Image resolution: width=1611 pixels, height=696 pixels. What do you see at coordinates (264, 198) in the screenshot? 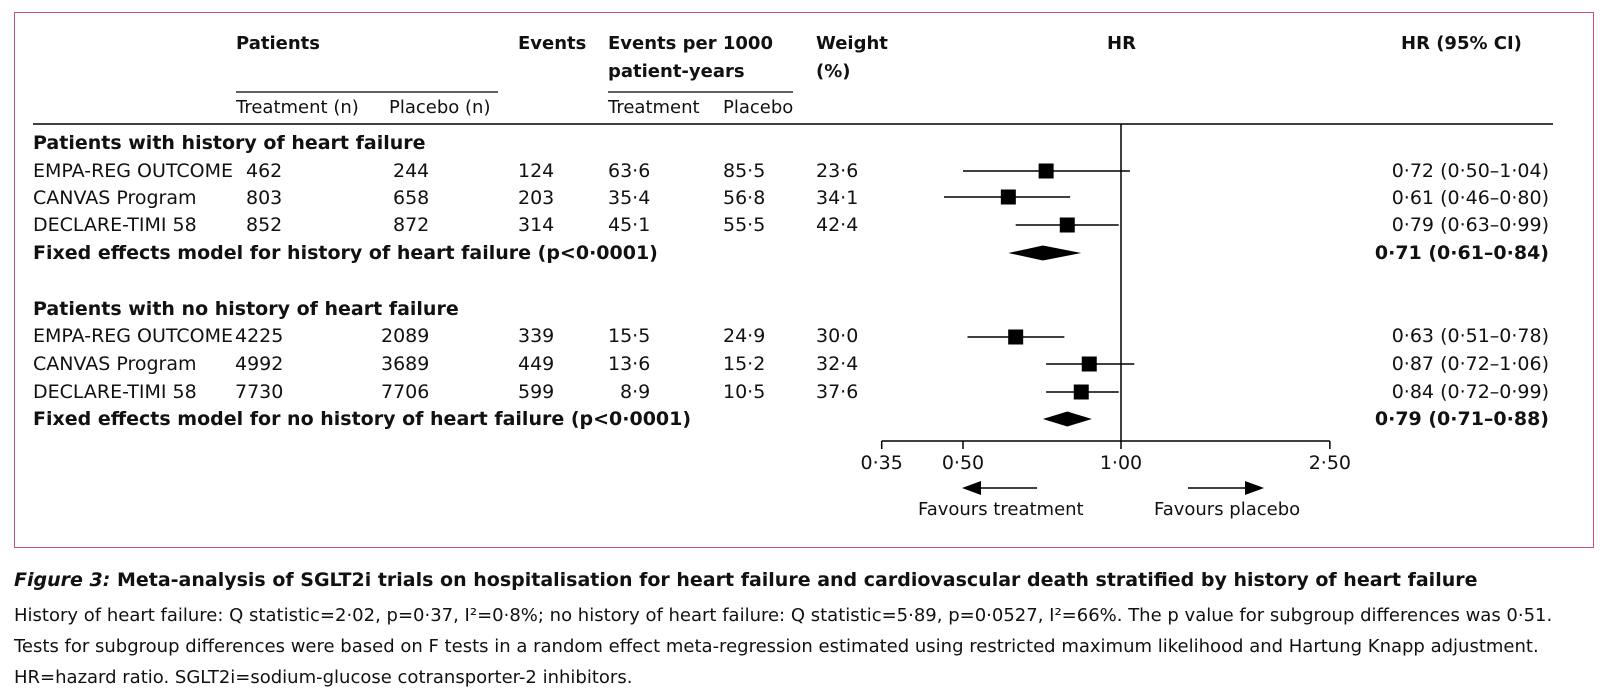
I see `treatment-n: 803` at bounding box center [264, 198].